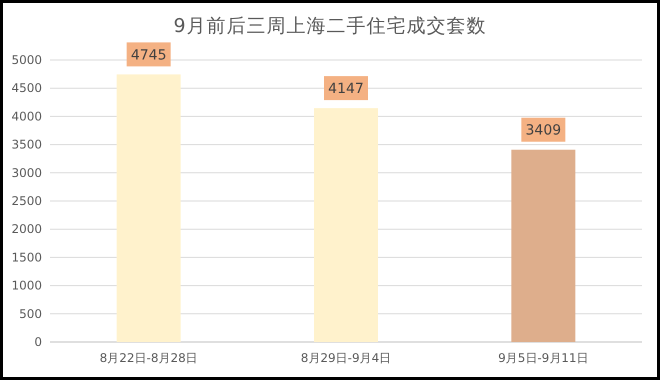 This screenshot has width=660, height=380. What do you see at coordinates (26, 88) in the screenshot?
I see `y-tick-label: 4500` at bounding box center [26, 88].